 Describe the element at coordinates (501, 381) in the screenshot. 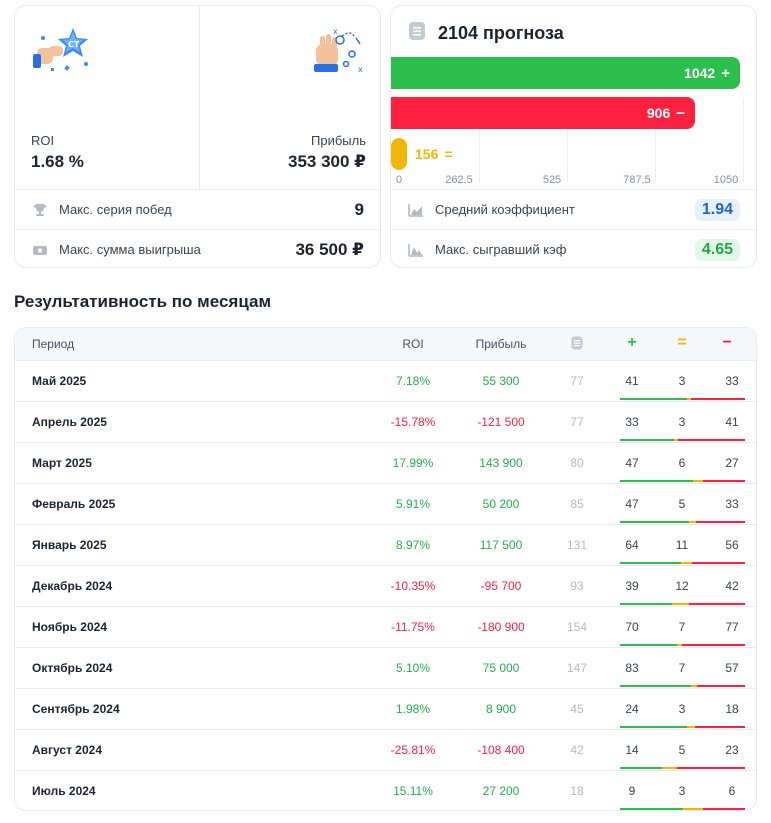

I see `profit-cell: 55 300` at that location.